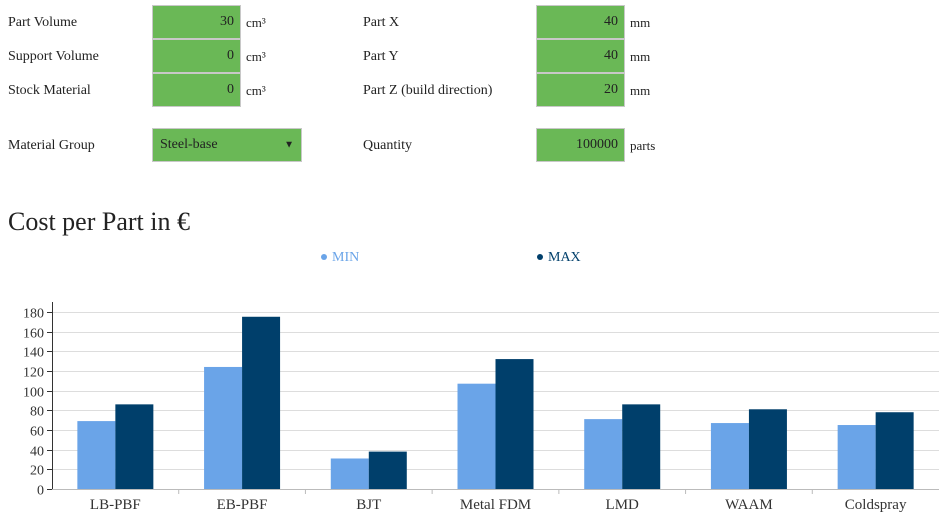 The image size is (939, 528). What do you see at coordinates (223, 427) in the screenshot?
I see `bar-min-eb-pbf` at bounding box center [223, 427].